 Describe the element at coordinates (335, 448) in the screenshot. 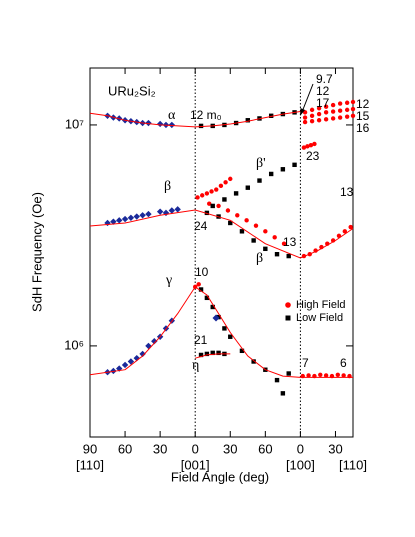

I see `x-tick-label: 30` at that location.